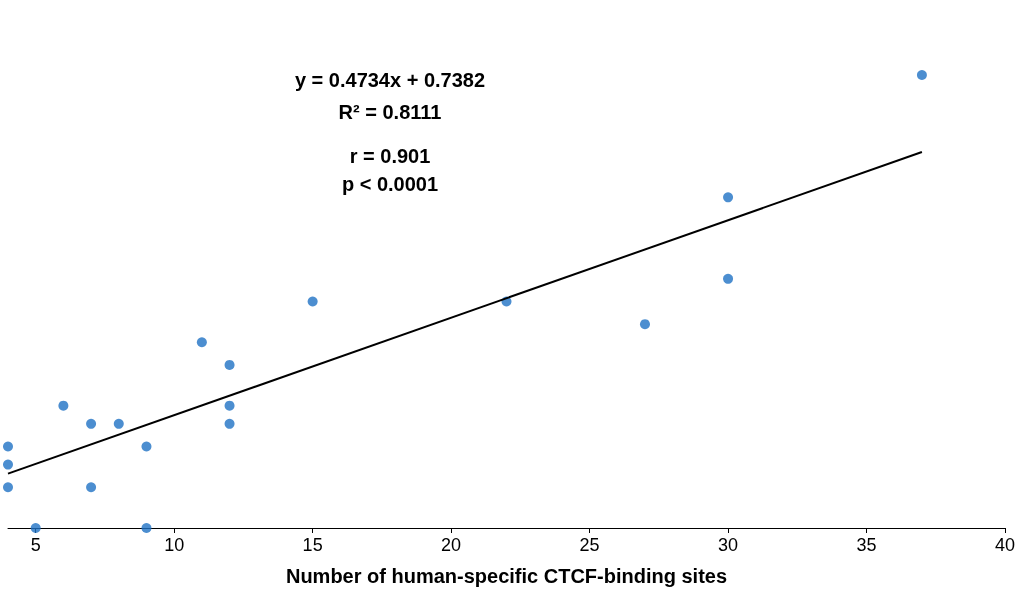  What do you see at coordinates (728, 545) in the screenshot?
I see `x-tick-label: 30` at bounding box center [728, 545].